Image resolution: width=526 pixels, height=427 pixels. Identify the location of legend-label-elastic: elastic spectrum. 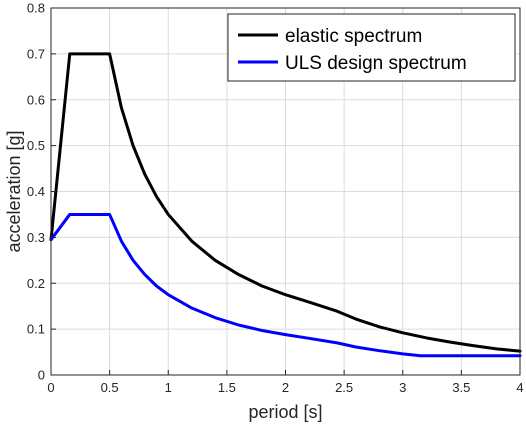
(353, 36).